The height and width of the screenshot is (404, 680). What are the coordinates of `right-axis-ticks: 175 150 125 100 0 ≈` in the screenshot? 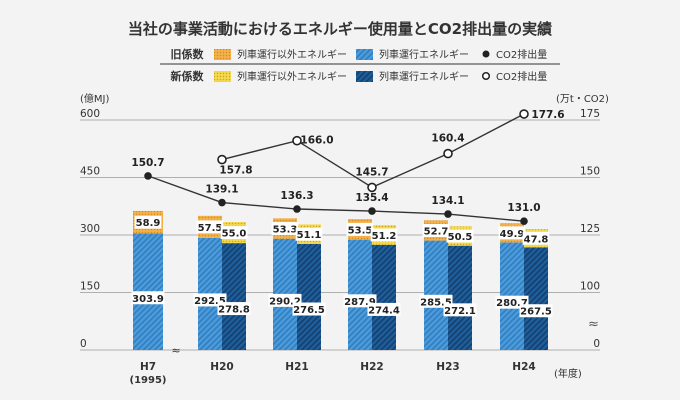 It's located at (590, 229).